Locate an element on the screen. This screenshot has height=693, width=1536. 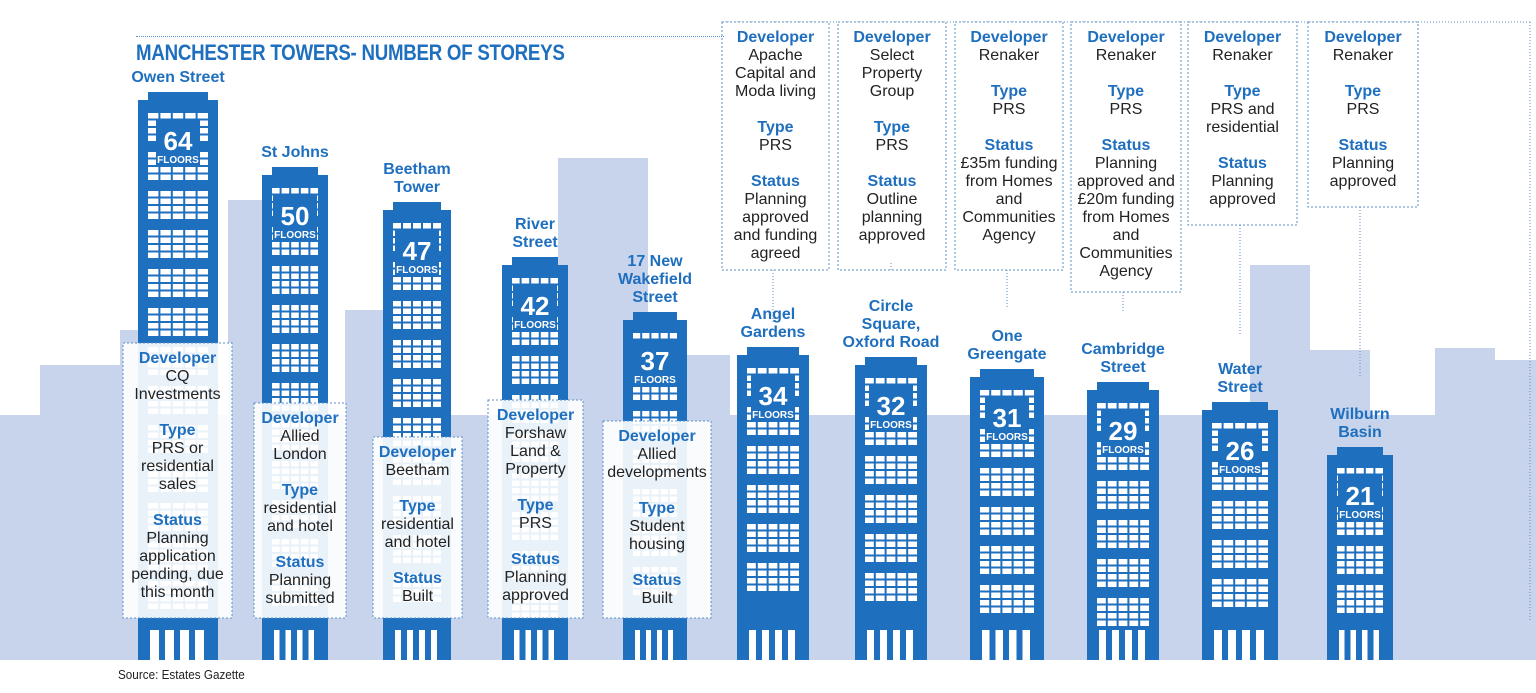
developer-value: Beetham is located at coordinates (417, 470).